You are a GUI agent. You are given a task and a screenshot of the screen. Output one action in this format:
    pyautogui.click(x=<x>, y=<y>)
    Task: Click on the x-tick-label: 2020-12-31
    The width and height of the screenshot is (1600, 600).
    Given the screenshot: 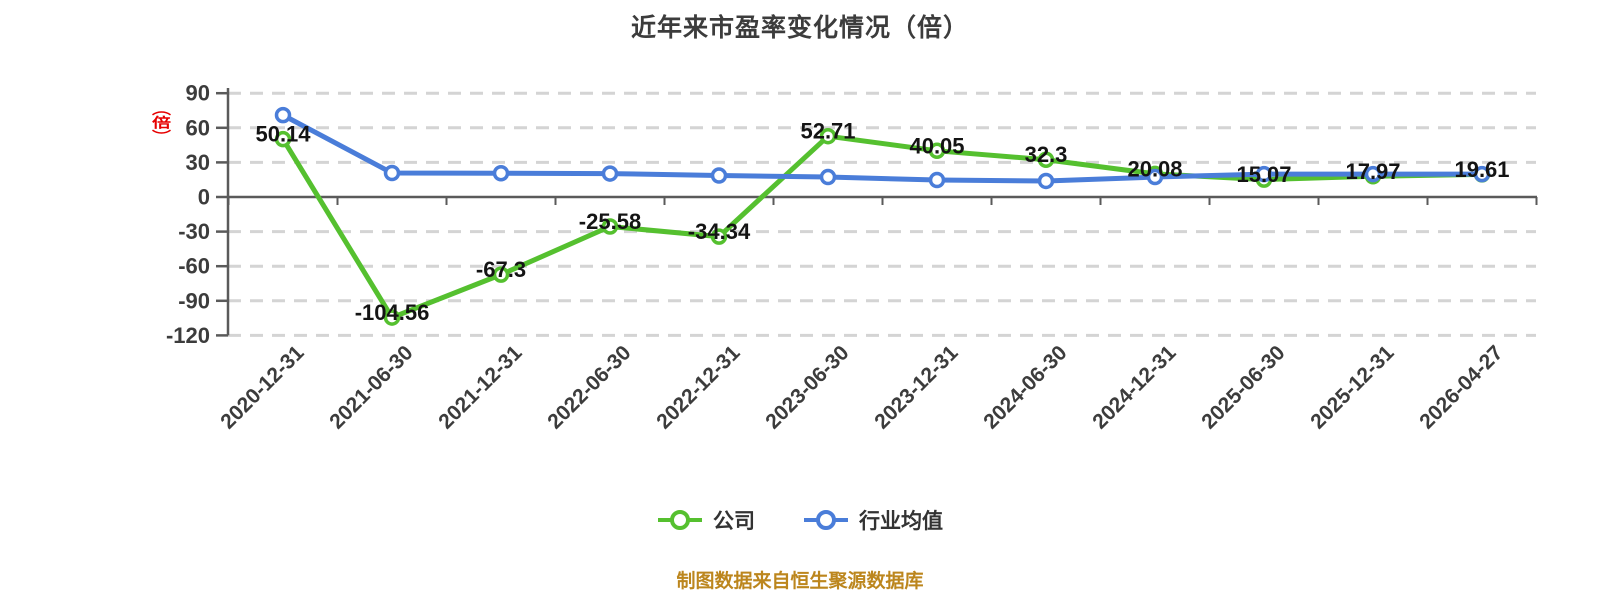 What is the action you would take?
    pyautogui.click(x=262, y=387)
    